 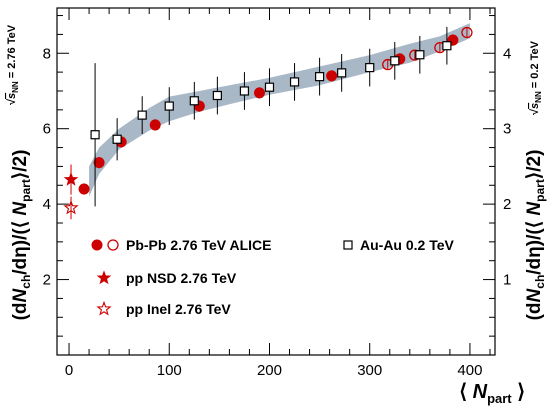 What do you see at coordinates (535, 235) in the screenshot?
I see `y-right-axis-title: (dNch/dη)/(⟨ Npart⟩/2)` at bounding box center [535, 235].